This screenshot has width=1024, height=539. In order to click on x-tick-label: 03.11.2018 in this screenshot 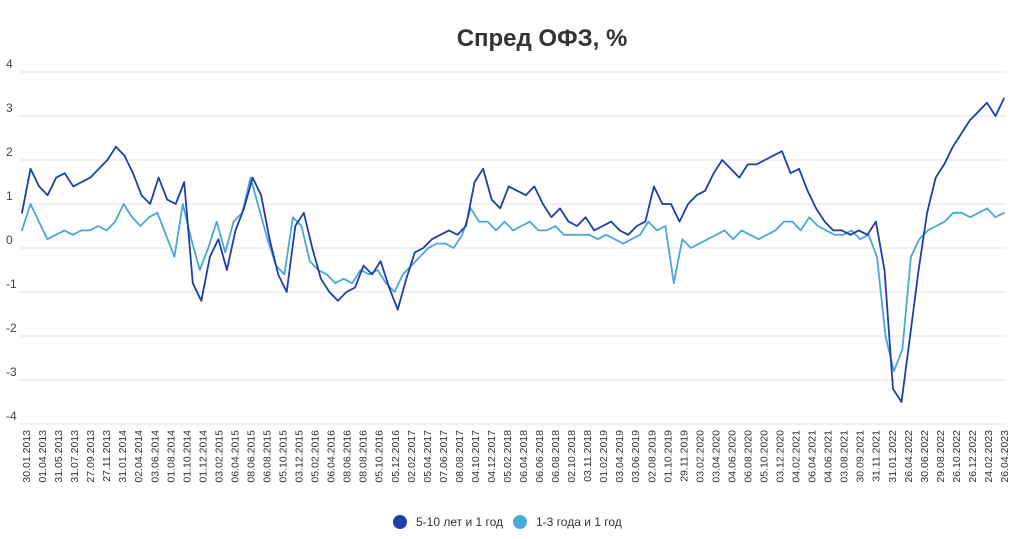, I will do `click(588, 456)`.